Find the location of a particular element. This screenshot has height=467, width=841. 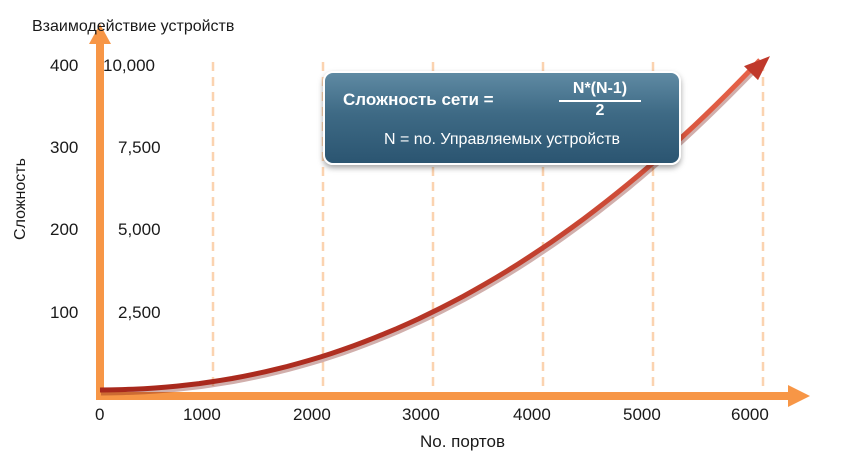

formula-denominator: 2 is located at coordinates (600, 110).